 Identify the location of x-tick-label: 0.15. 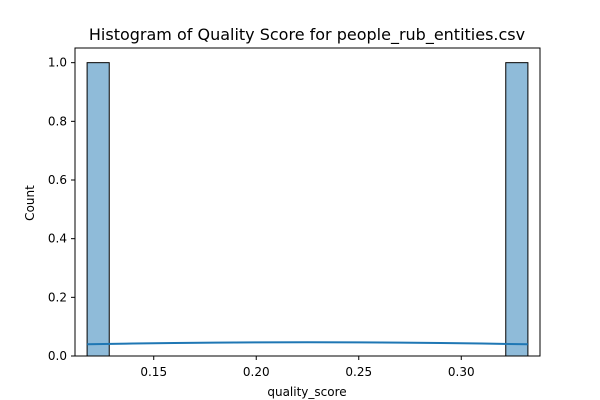
(153, 372).